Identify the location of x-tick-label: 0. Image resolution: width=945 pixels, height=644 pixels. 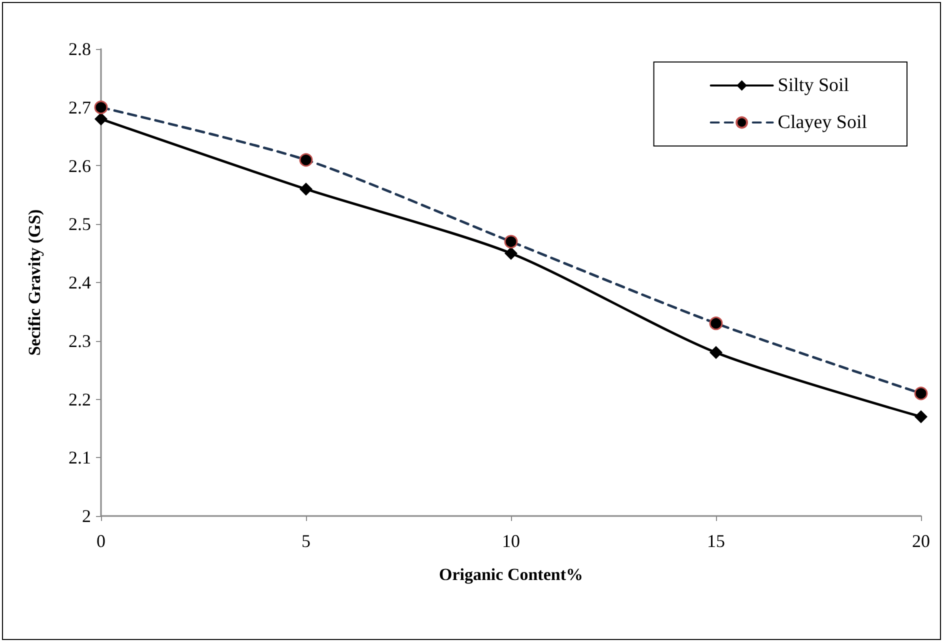
(101, 541).